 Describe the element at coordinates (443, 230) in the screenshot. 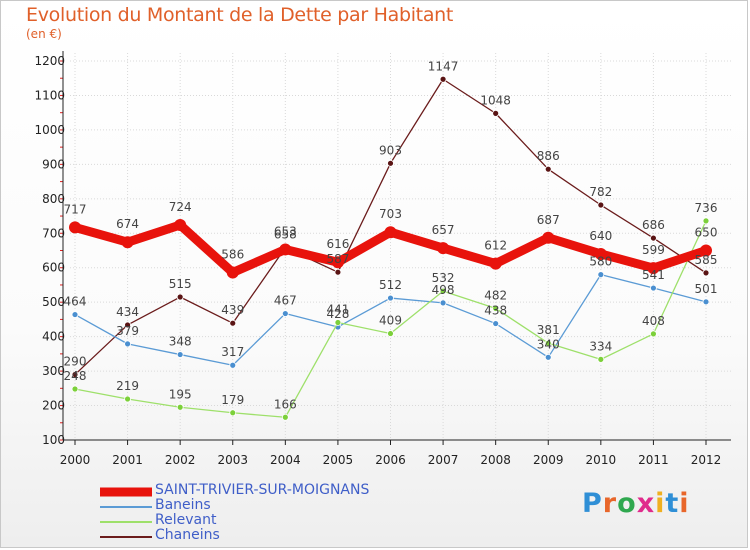

I see `data-label: 657` at that location.